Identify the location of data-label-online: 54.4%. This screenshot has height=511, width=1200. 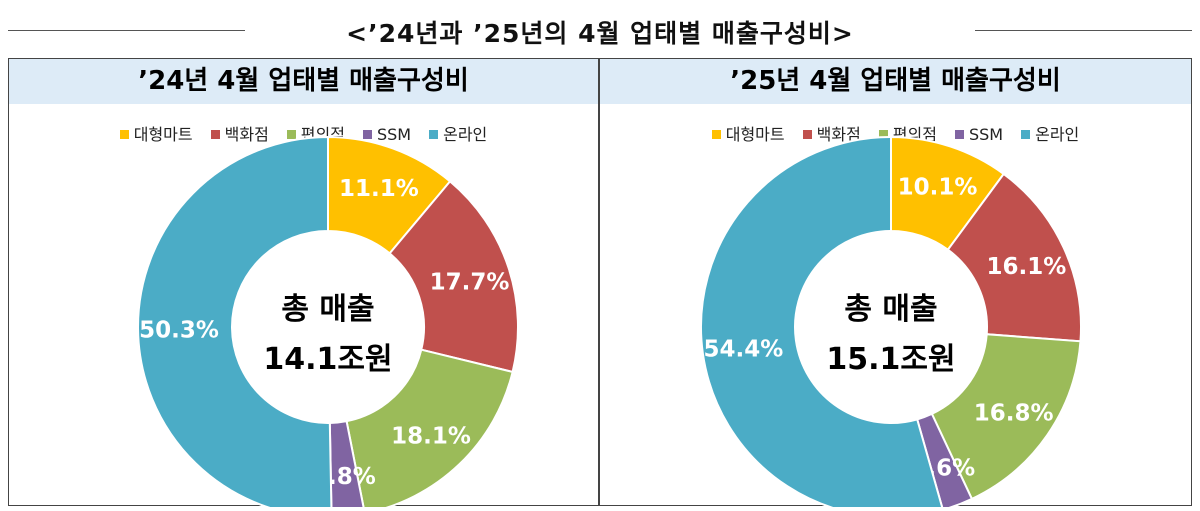
(744, 350).